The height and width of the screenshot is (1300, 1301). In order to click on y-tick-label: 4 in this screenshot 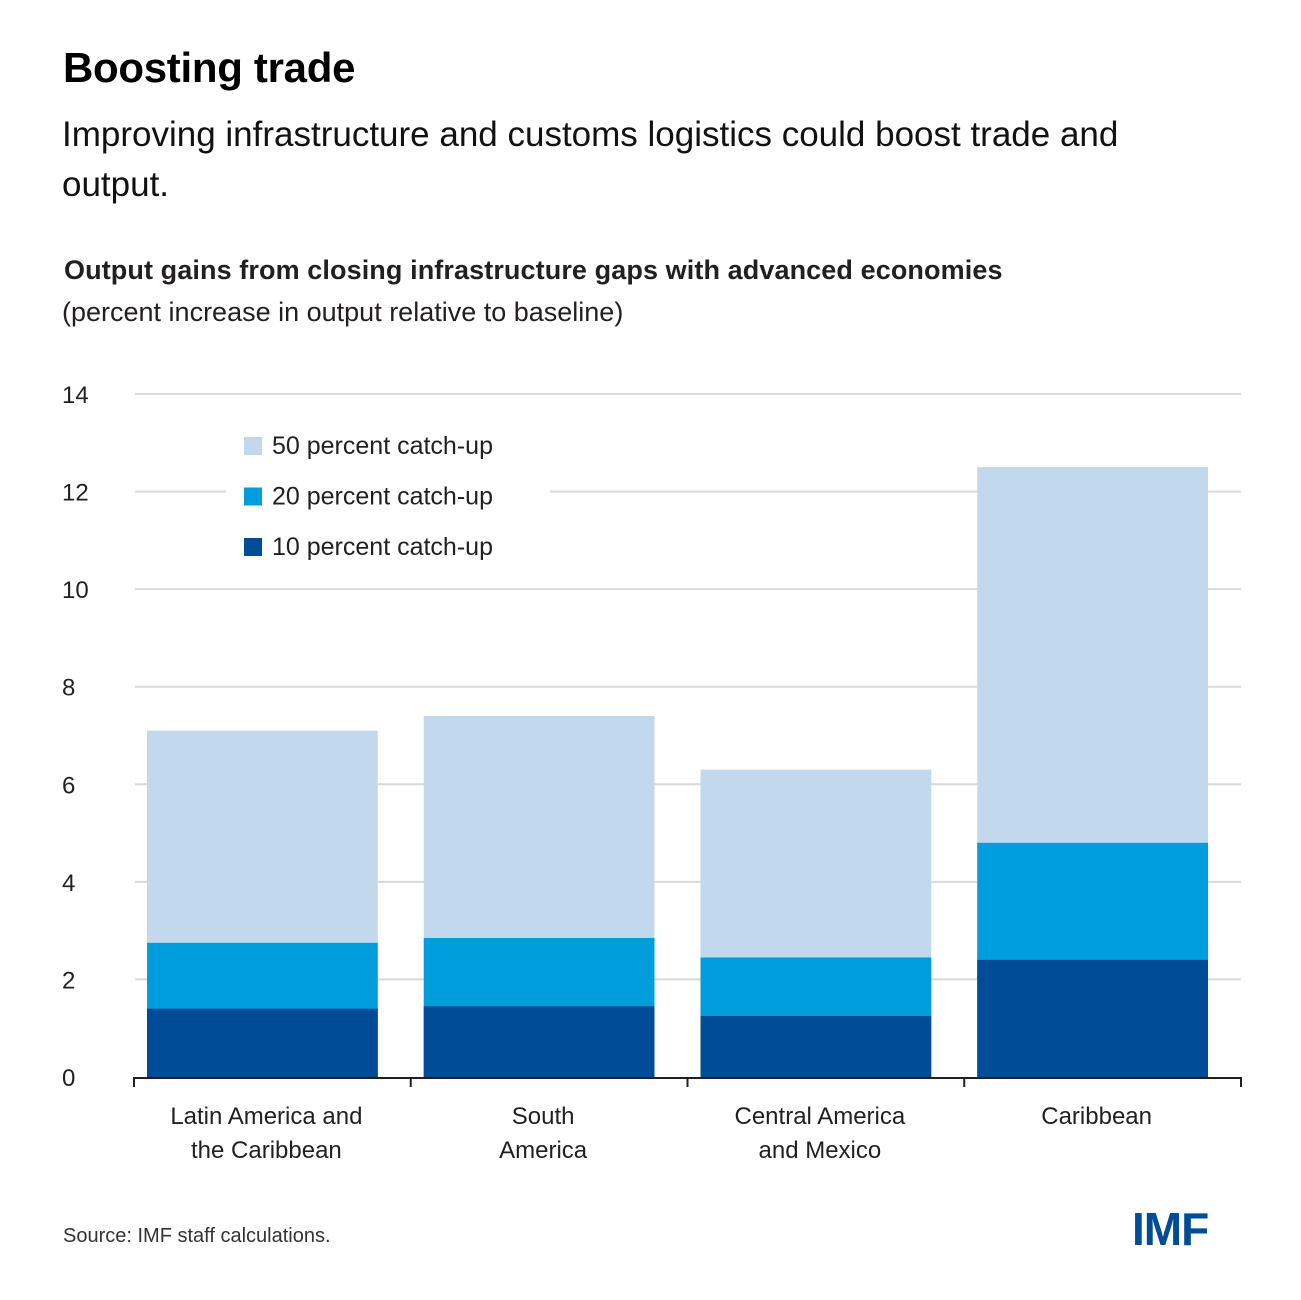, I will do `click(68, 883)`.